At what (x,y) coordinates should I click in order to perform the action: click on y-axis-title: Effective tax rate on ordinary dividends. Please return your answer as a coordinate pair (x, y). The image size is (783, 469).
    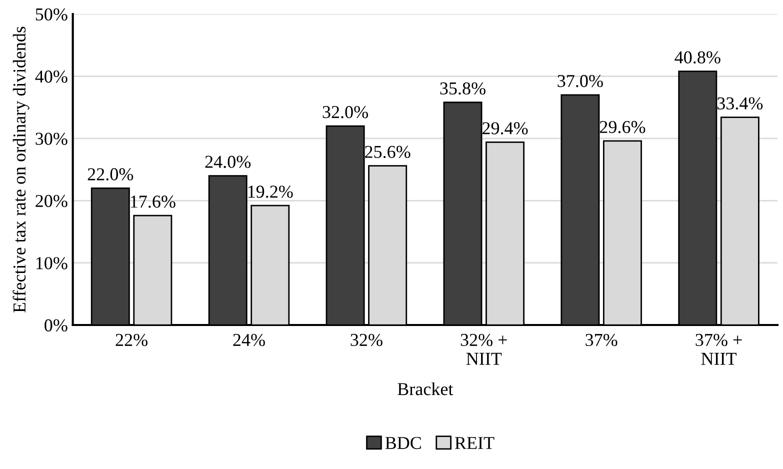
    Looking at the image, I should click on (21, 169).